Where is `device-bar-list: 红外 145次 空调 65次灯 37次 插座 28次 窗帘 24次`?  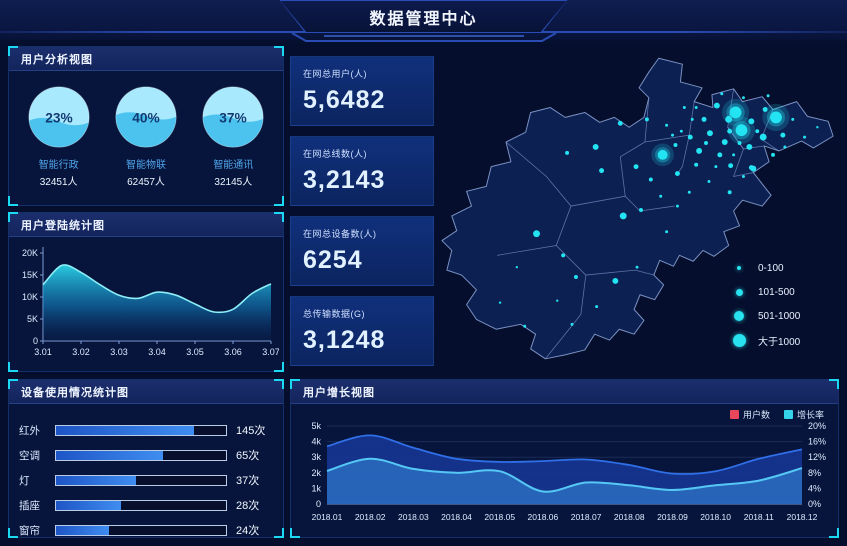
device-bar-list: 红外 145次 空调 65次灯 37次 插座 28次 窗帘 24次 is located at coordinates (146, 473).